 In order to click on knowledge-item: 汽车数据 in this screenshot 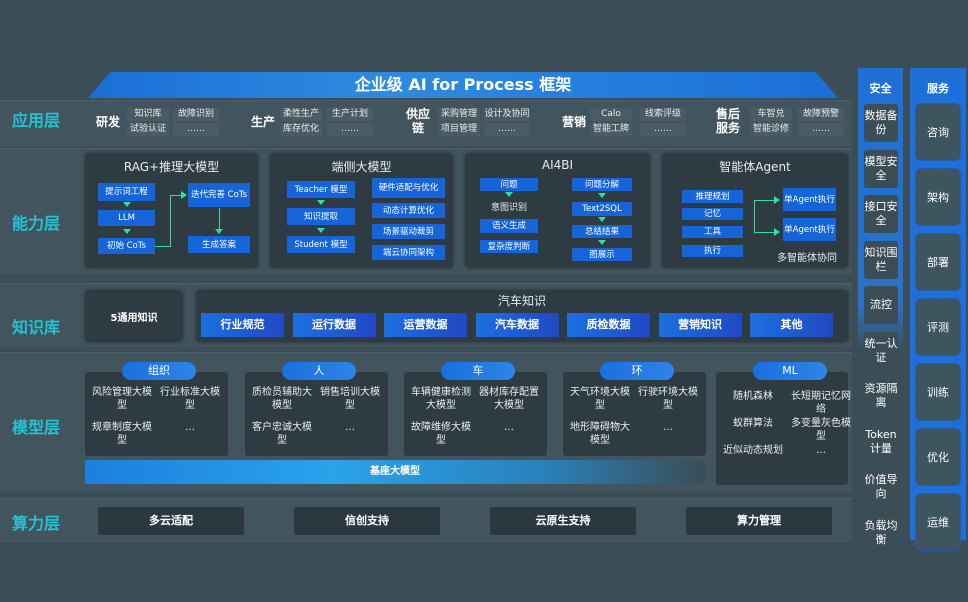, I will do `click(517, 325)`.